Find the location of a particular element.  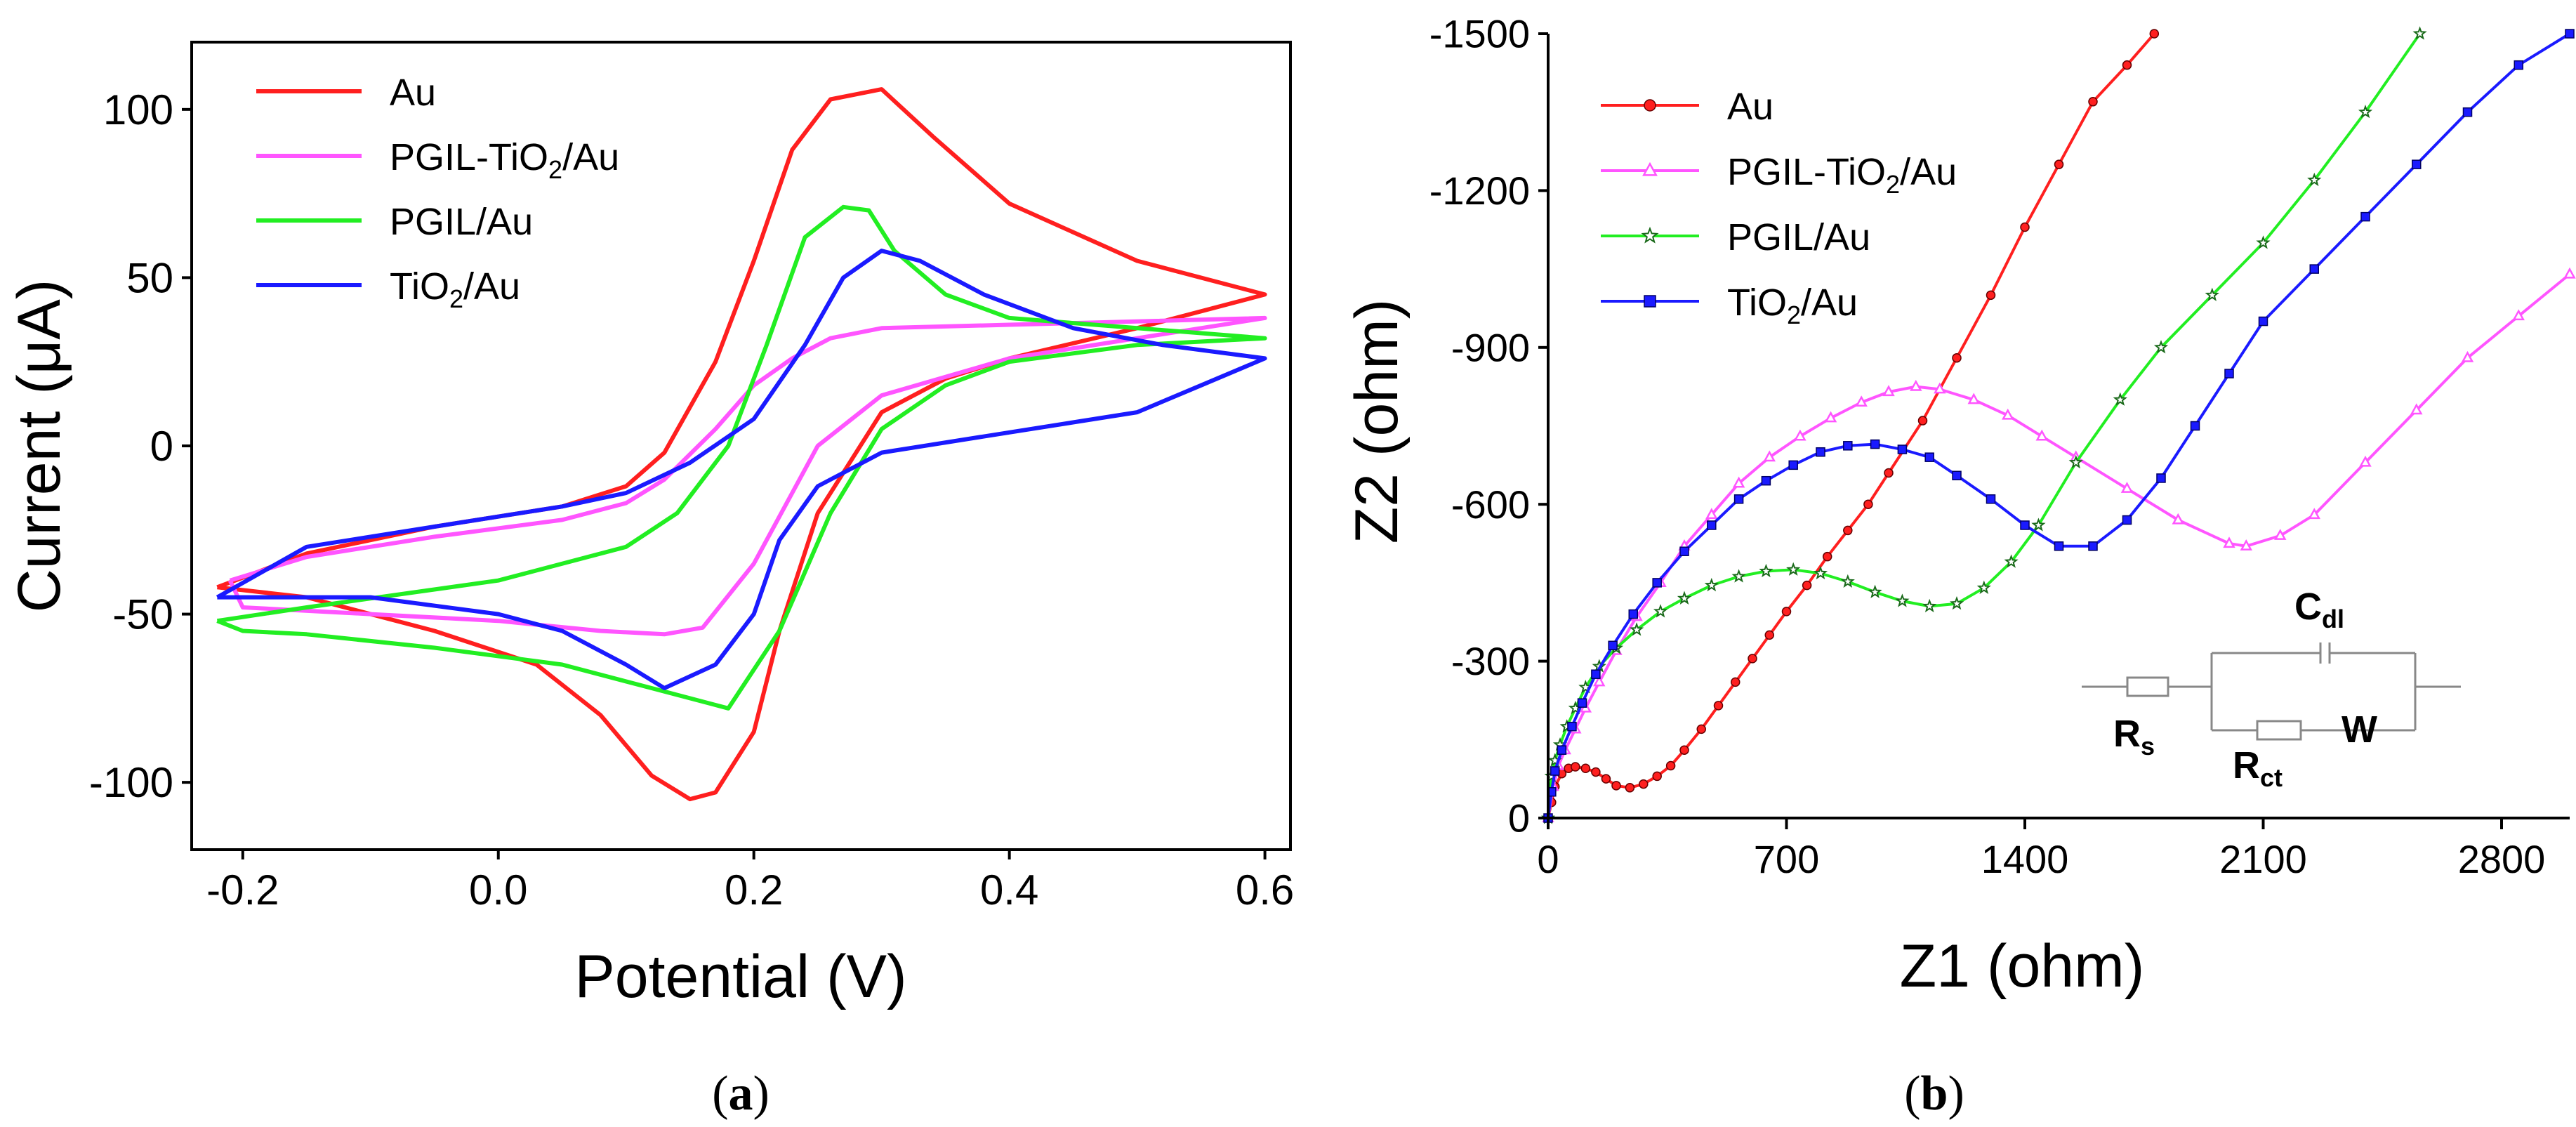

circuit-label-rs: Rs is located at coordinates (2134, 736).